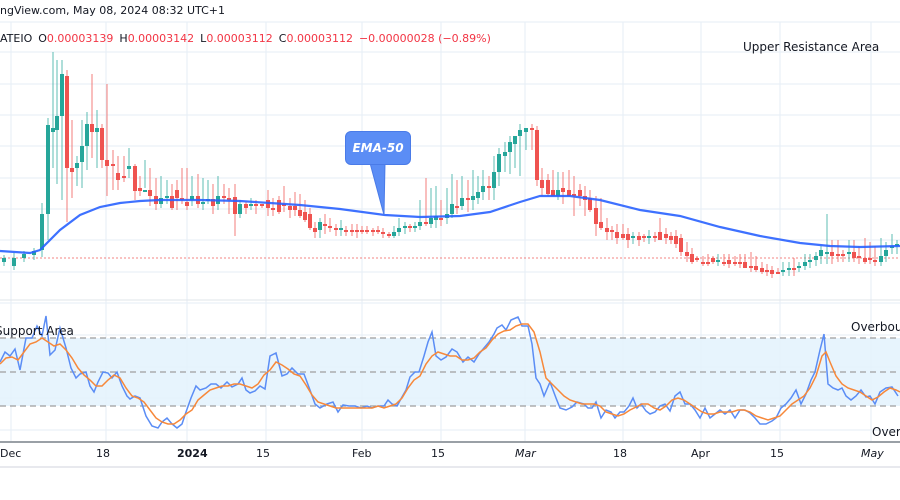 The image size is (900, 500). What do you see at coordinates (112, 10) in the screenshot?
I see `chart-source-line: ngView.com, May 08, 2024 08:32 UTC+1` at bounding box center [112, 10].